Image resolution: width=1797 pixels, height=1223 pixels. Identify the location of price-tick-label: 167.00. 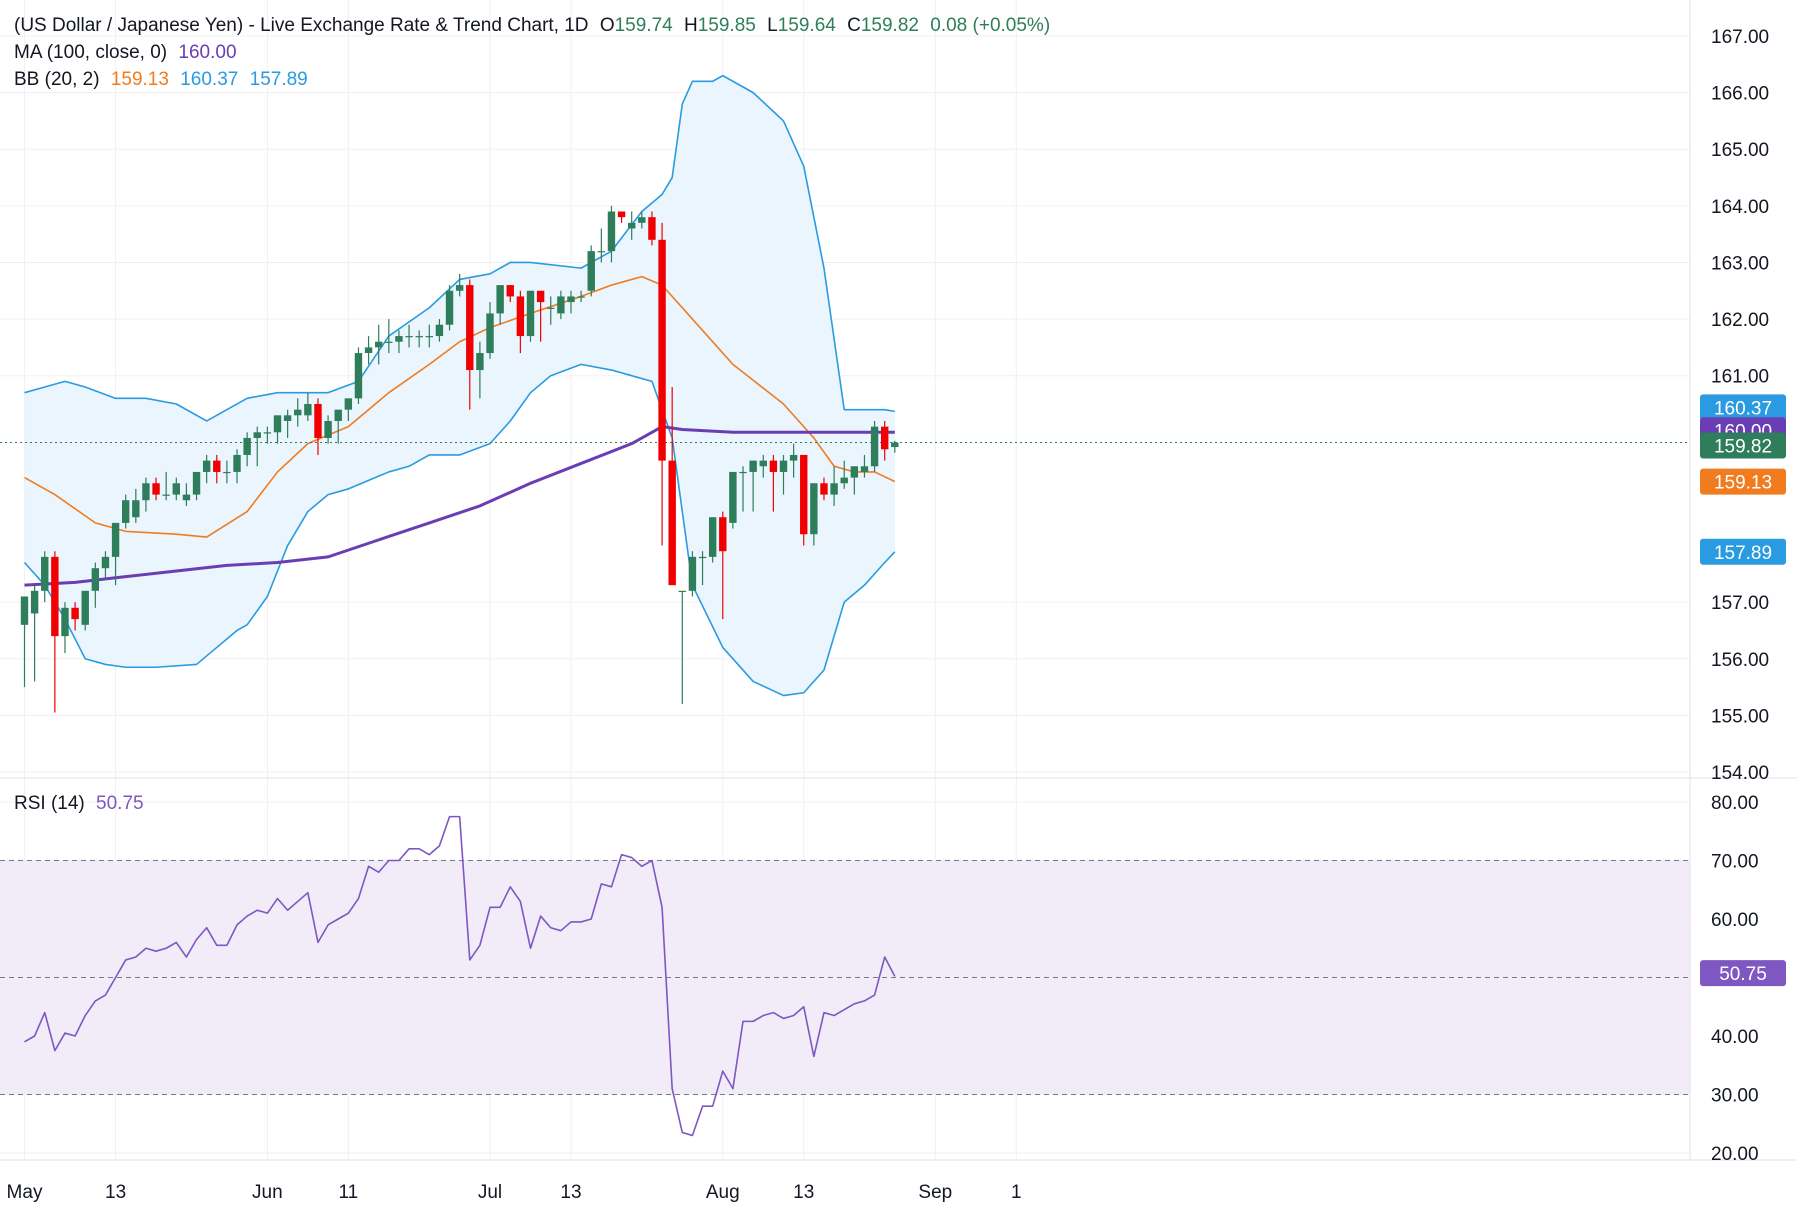
(1740, 37).